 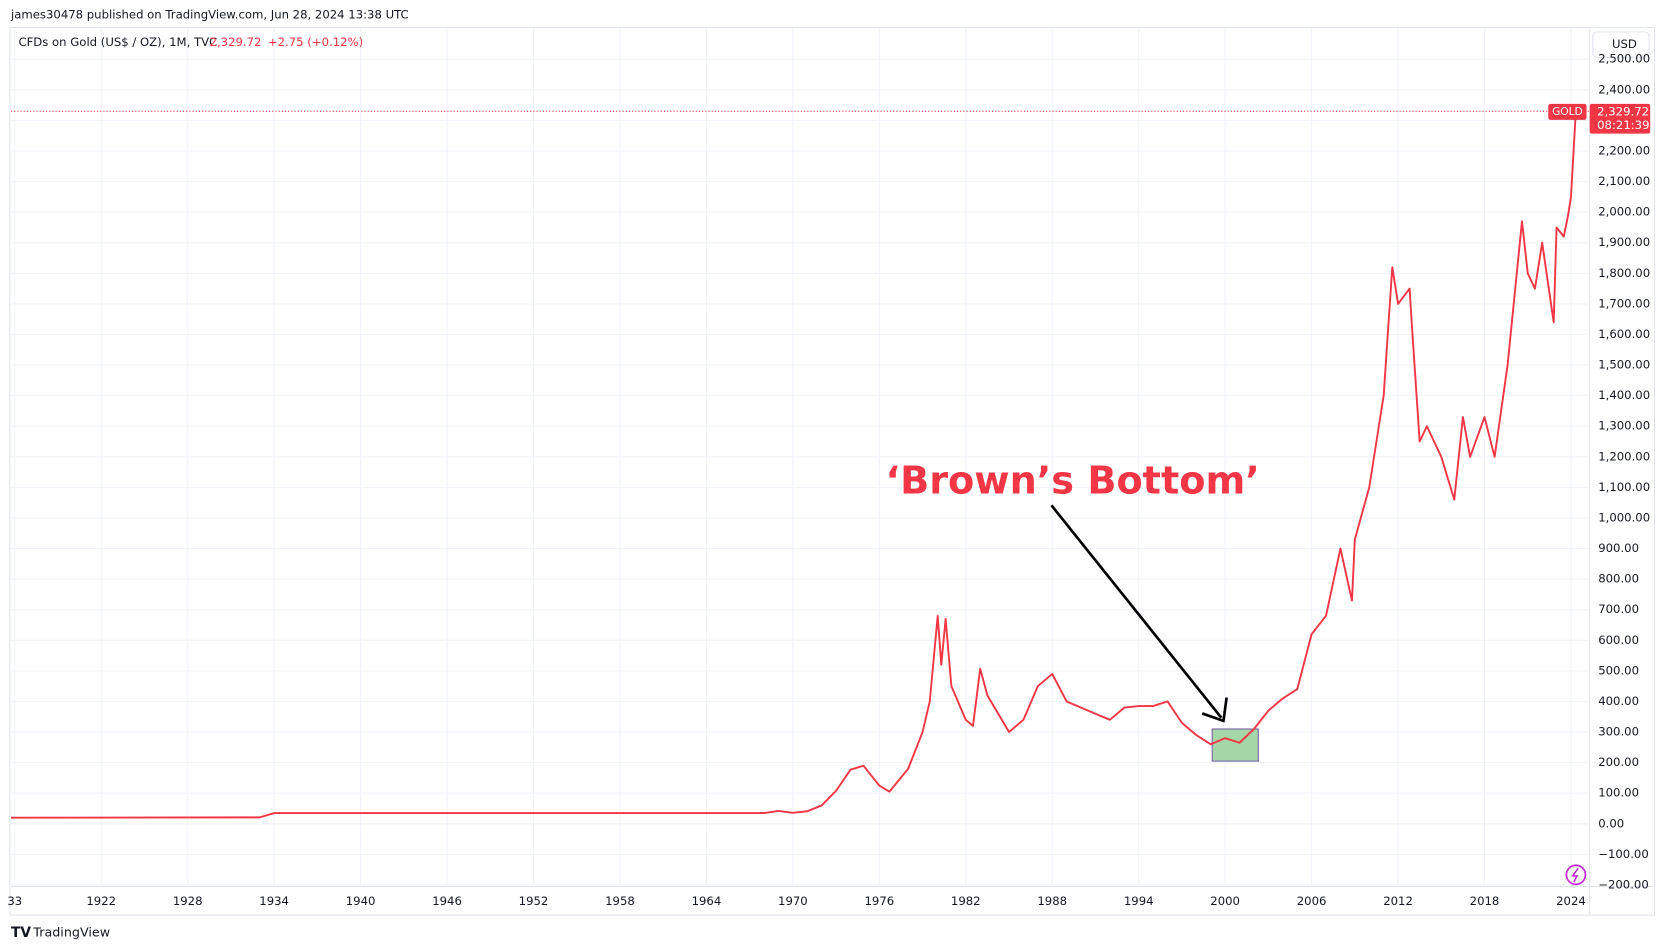 I want to click on price-tag-label: 2,329.72, so click(x=1623, y=111).